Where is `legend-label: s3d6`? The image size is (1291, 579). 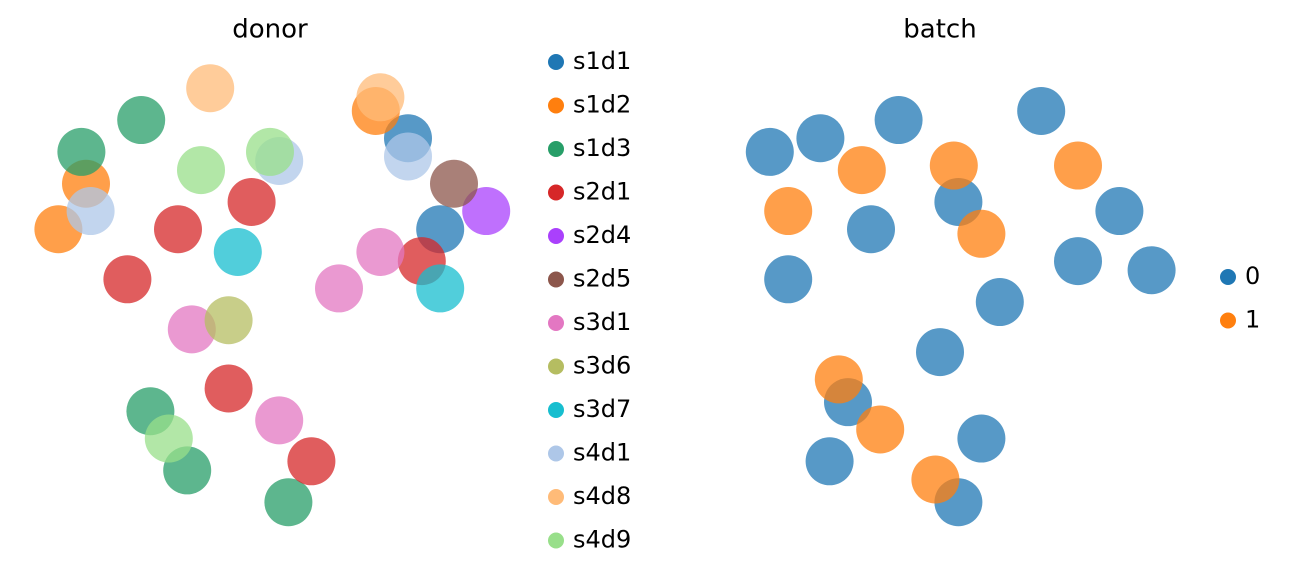
legend-label: s3d6 is located at coordinates (602, 366).